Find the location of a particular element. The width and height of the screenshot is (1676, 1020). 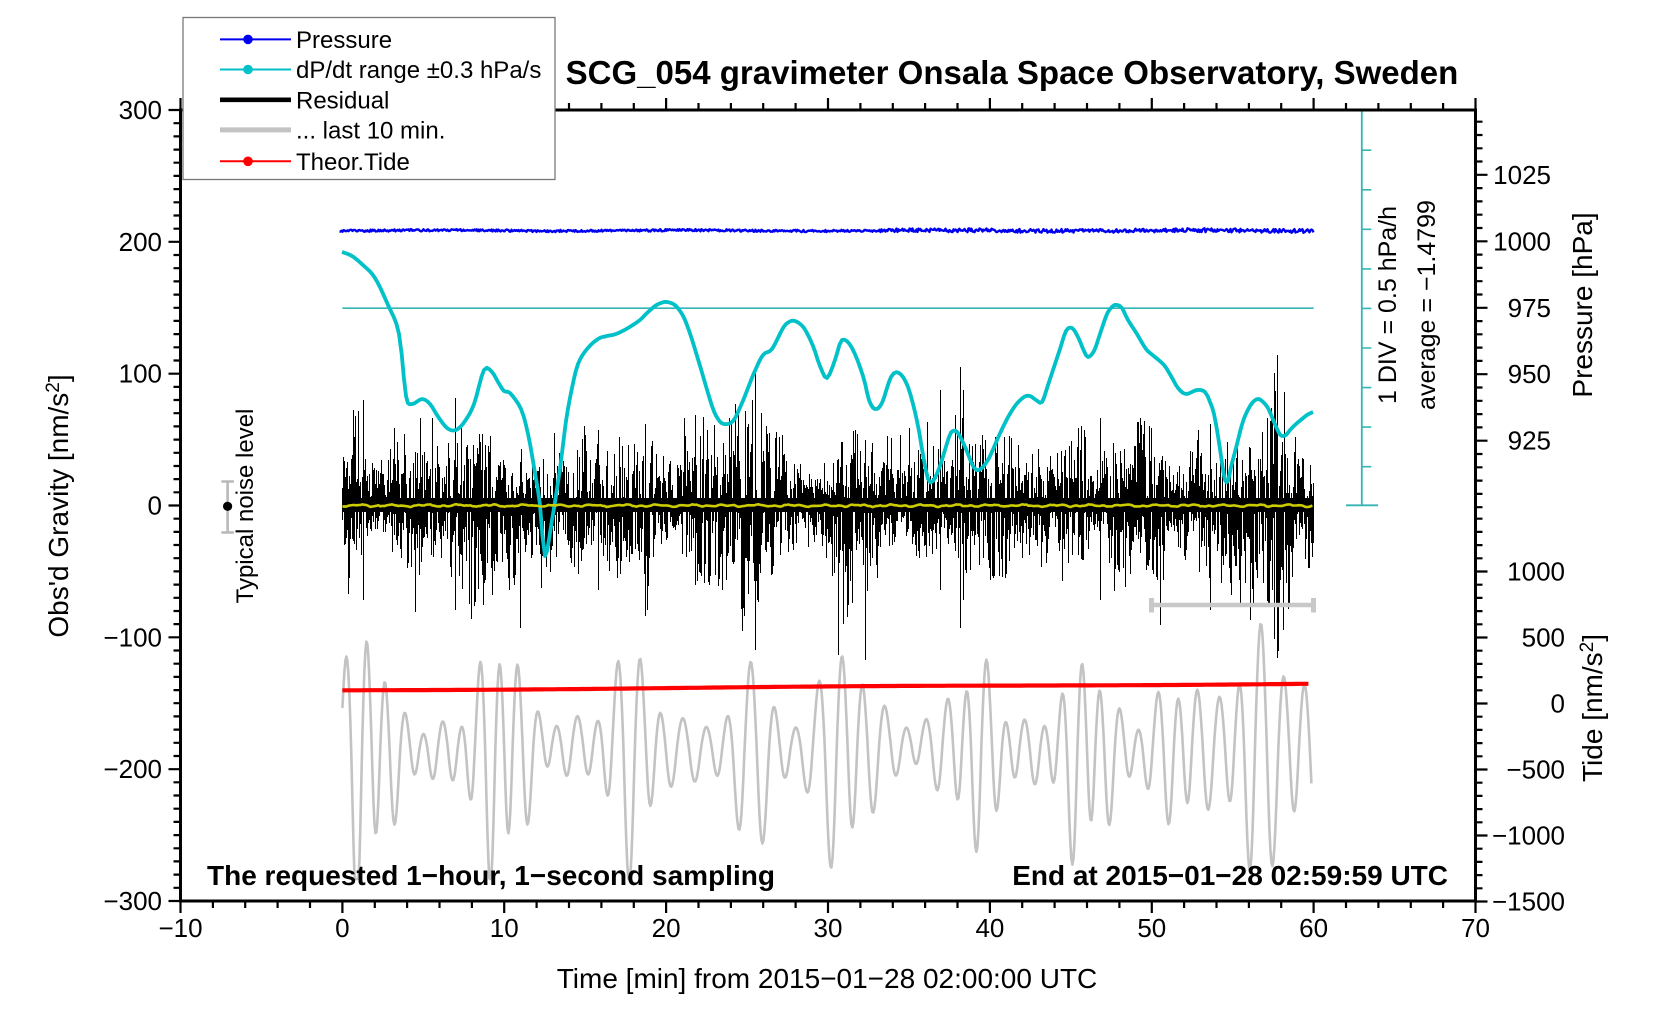

svg-text: 1025 is located at coordinates (1522, 175).